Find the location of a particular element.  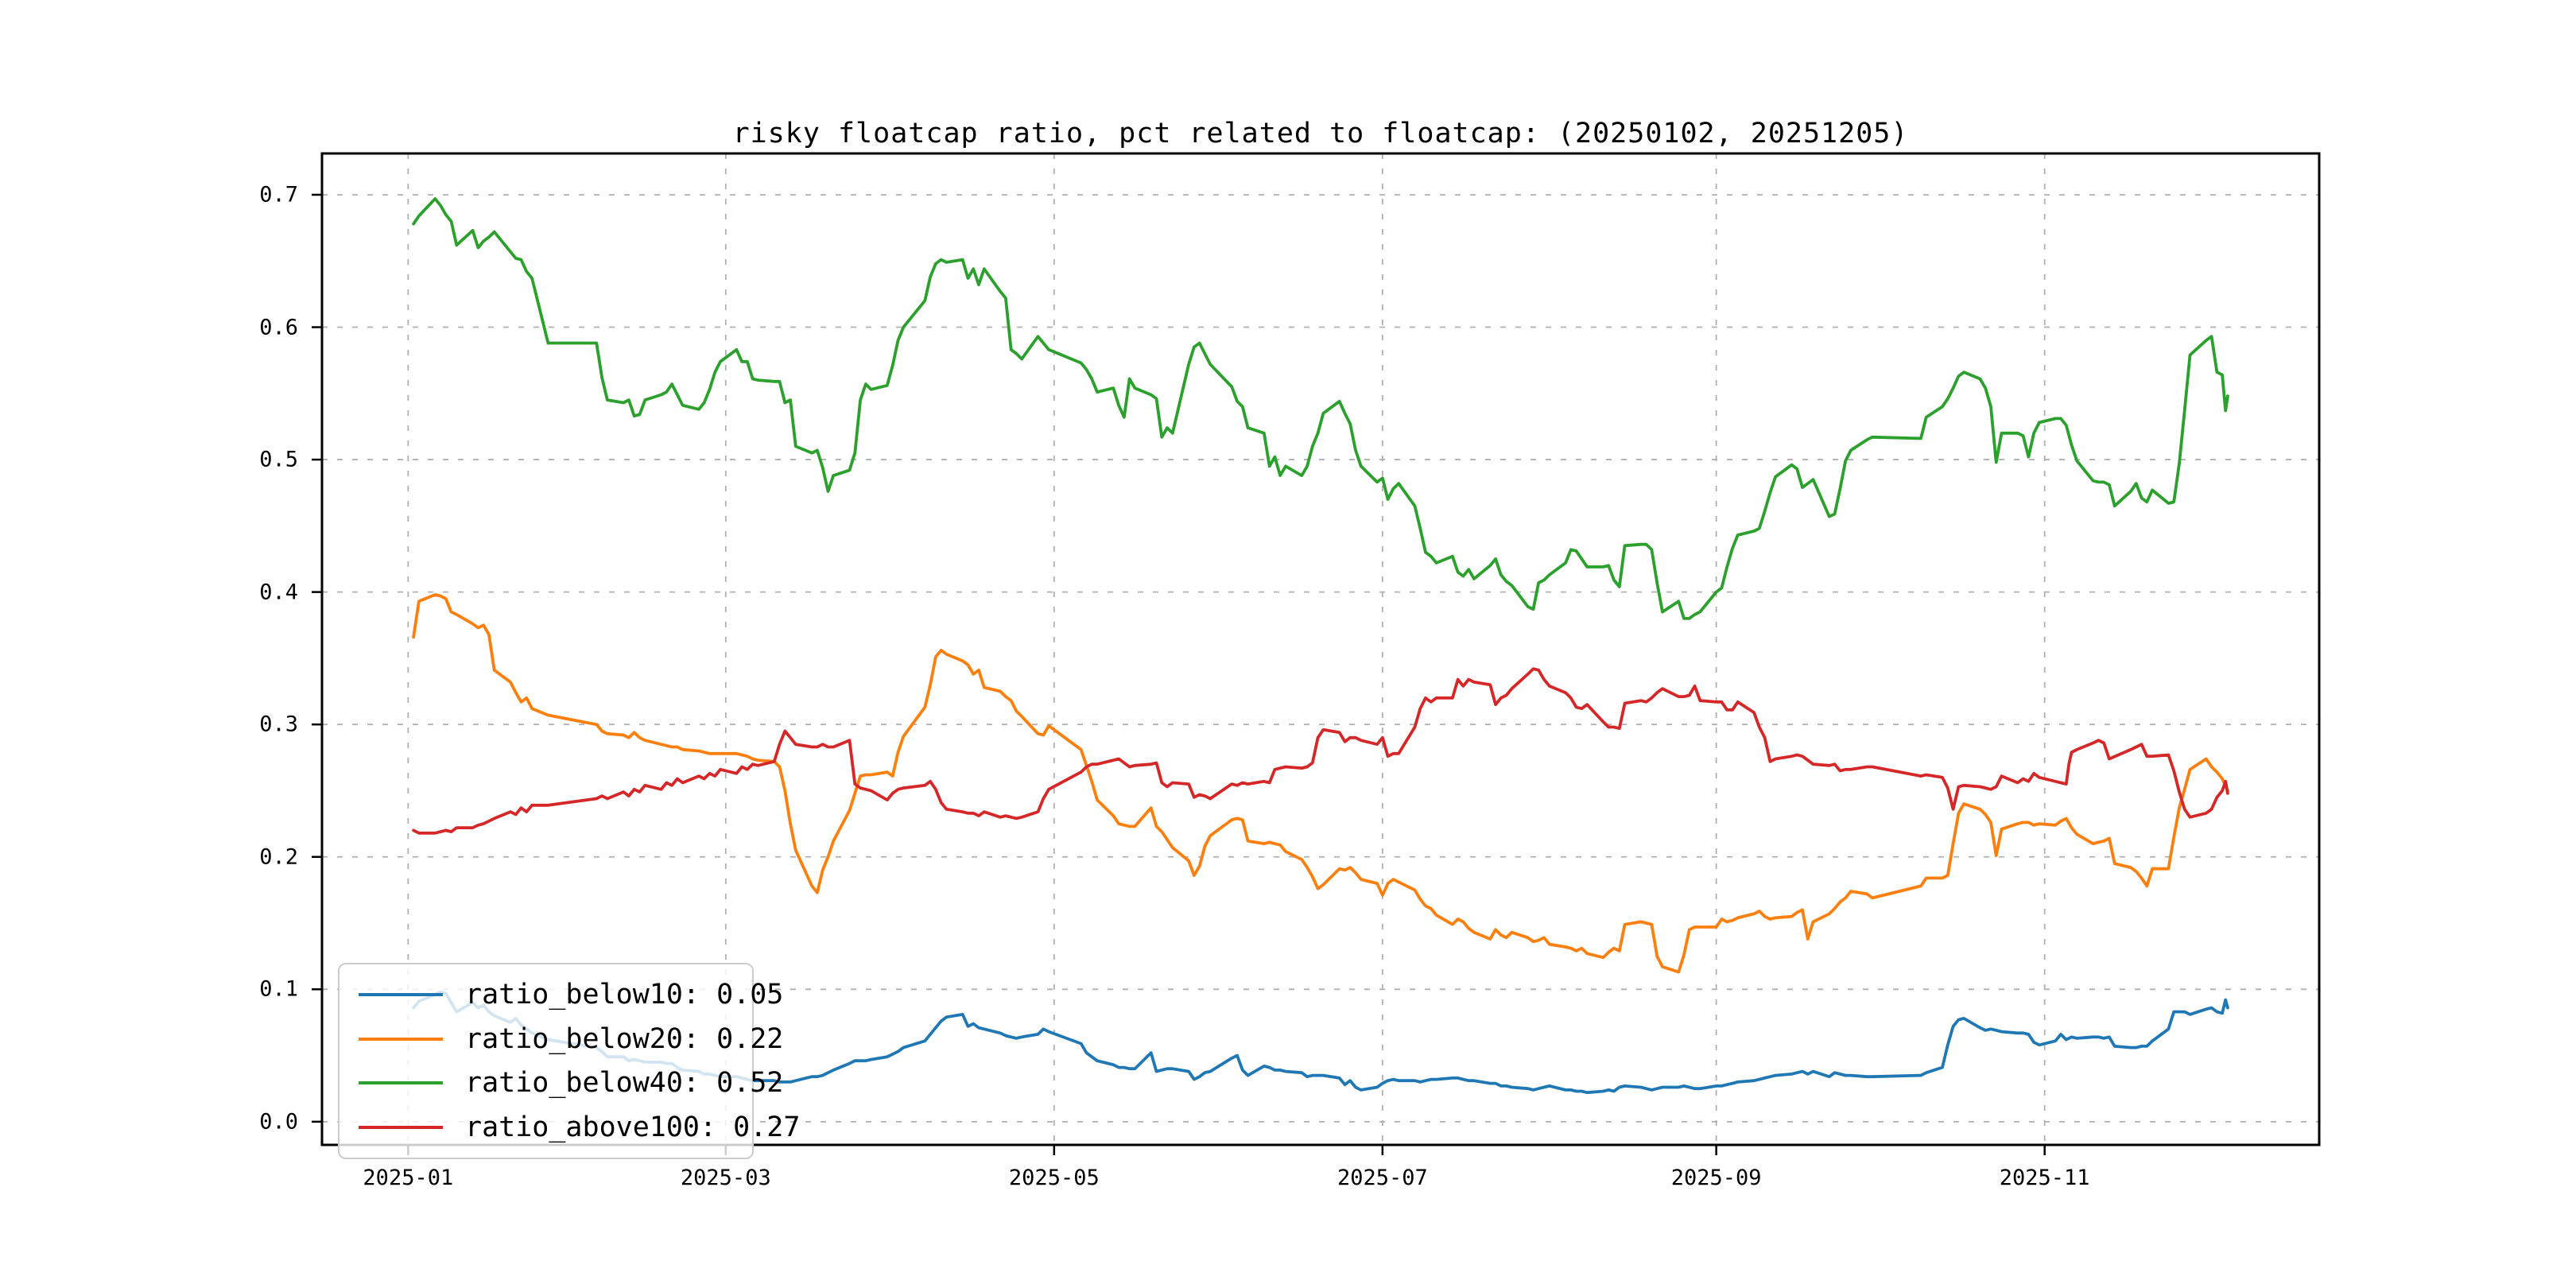

legend-item-ratio-below10: ratio_below10: 0.05 is located at coordinates (561, 995).